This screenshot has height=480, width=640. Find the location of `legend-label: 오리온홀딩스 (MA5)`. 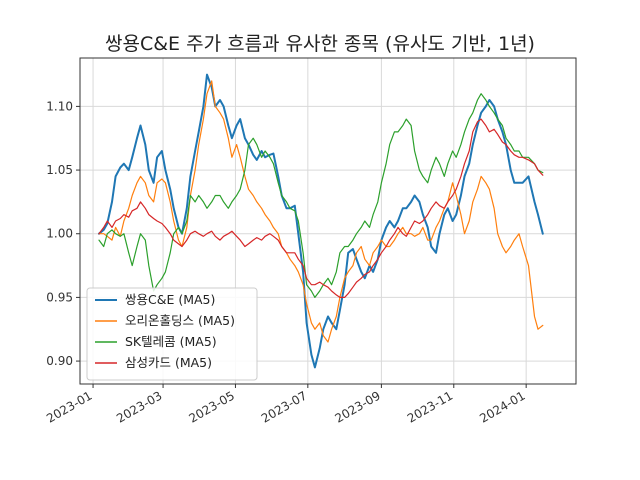

legend-label: 오리온홀딩스 (MA5) is located at coordinates (180, 320).